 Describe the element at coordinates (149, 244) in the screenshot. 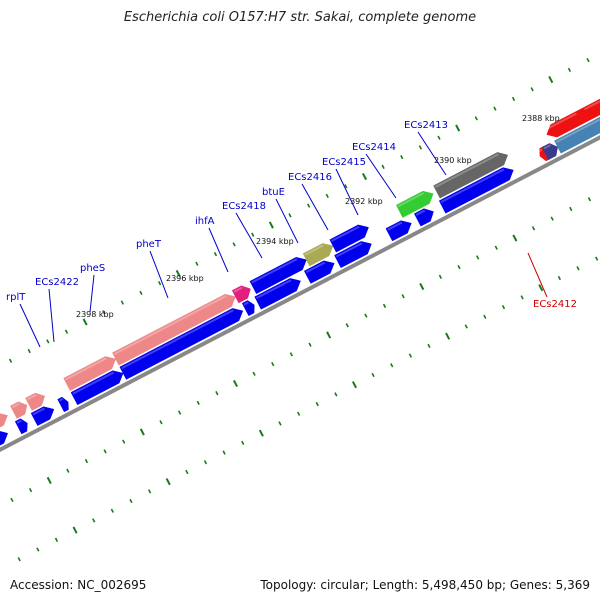

I see `gene-label: pheT` at that location.